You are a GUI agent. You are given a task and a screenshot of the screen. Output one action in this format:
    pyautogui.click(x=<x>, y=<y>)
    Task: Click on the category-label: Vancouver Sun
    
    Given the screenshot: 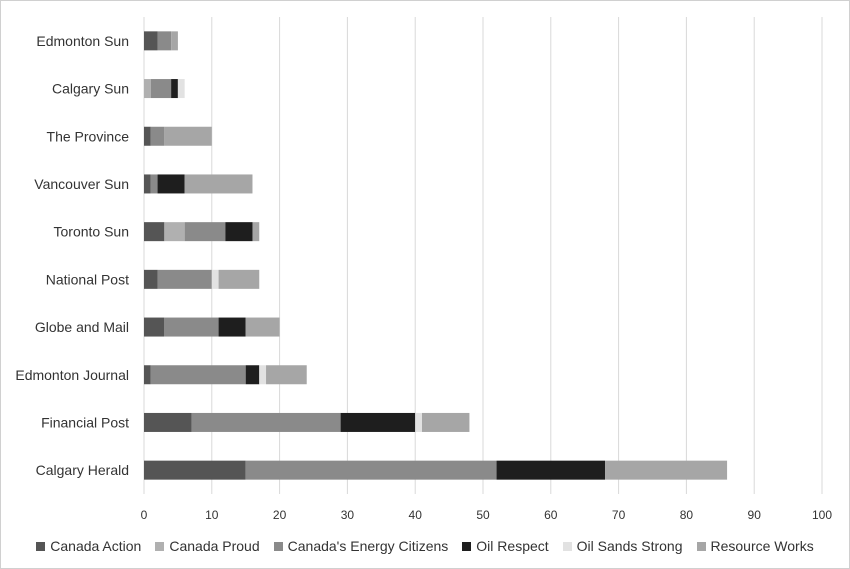 What is the action you would take?
    pyautogui.click(x=81, y=184)
    